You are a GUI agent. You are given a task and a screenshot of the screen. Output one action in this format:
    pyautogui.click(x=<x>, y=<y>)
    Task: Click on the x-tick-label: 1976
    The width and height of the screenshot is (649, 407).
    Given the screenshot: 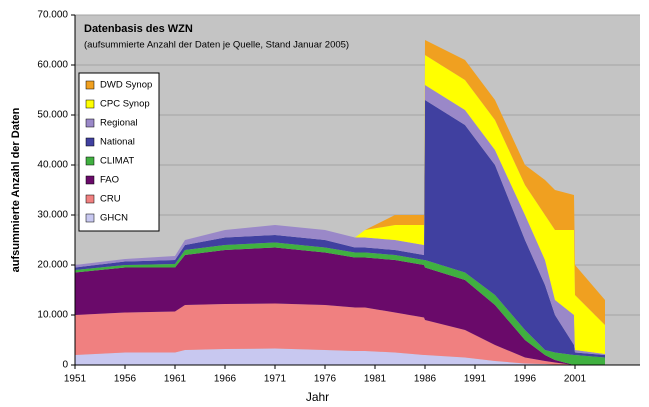 What is the action you would take?
    pyautogui.click(x=325, y=379)
    